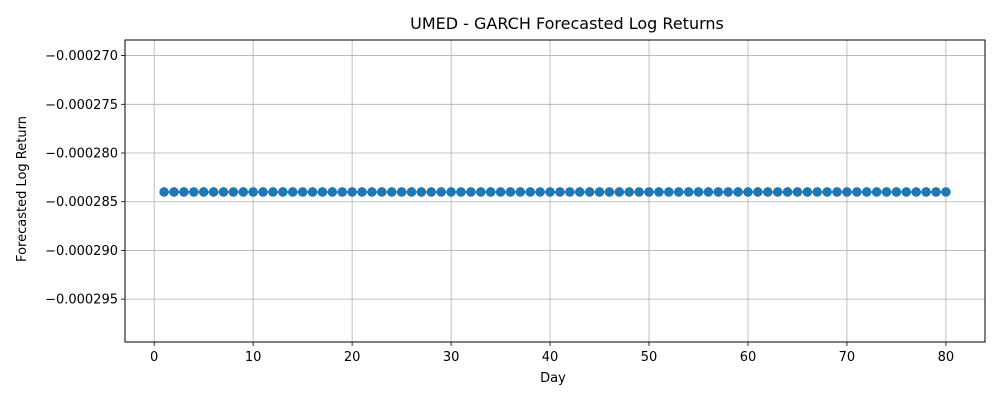 This screenshot has width=1000, height=400. I want to click on y-tick-label: −0.000280, so click(81, 154).